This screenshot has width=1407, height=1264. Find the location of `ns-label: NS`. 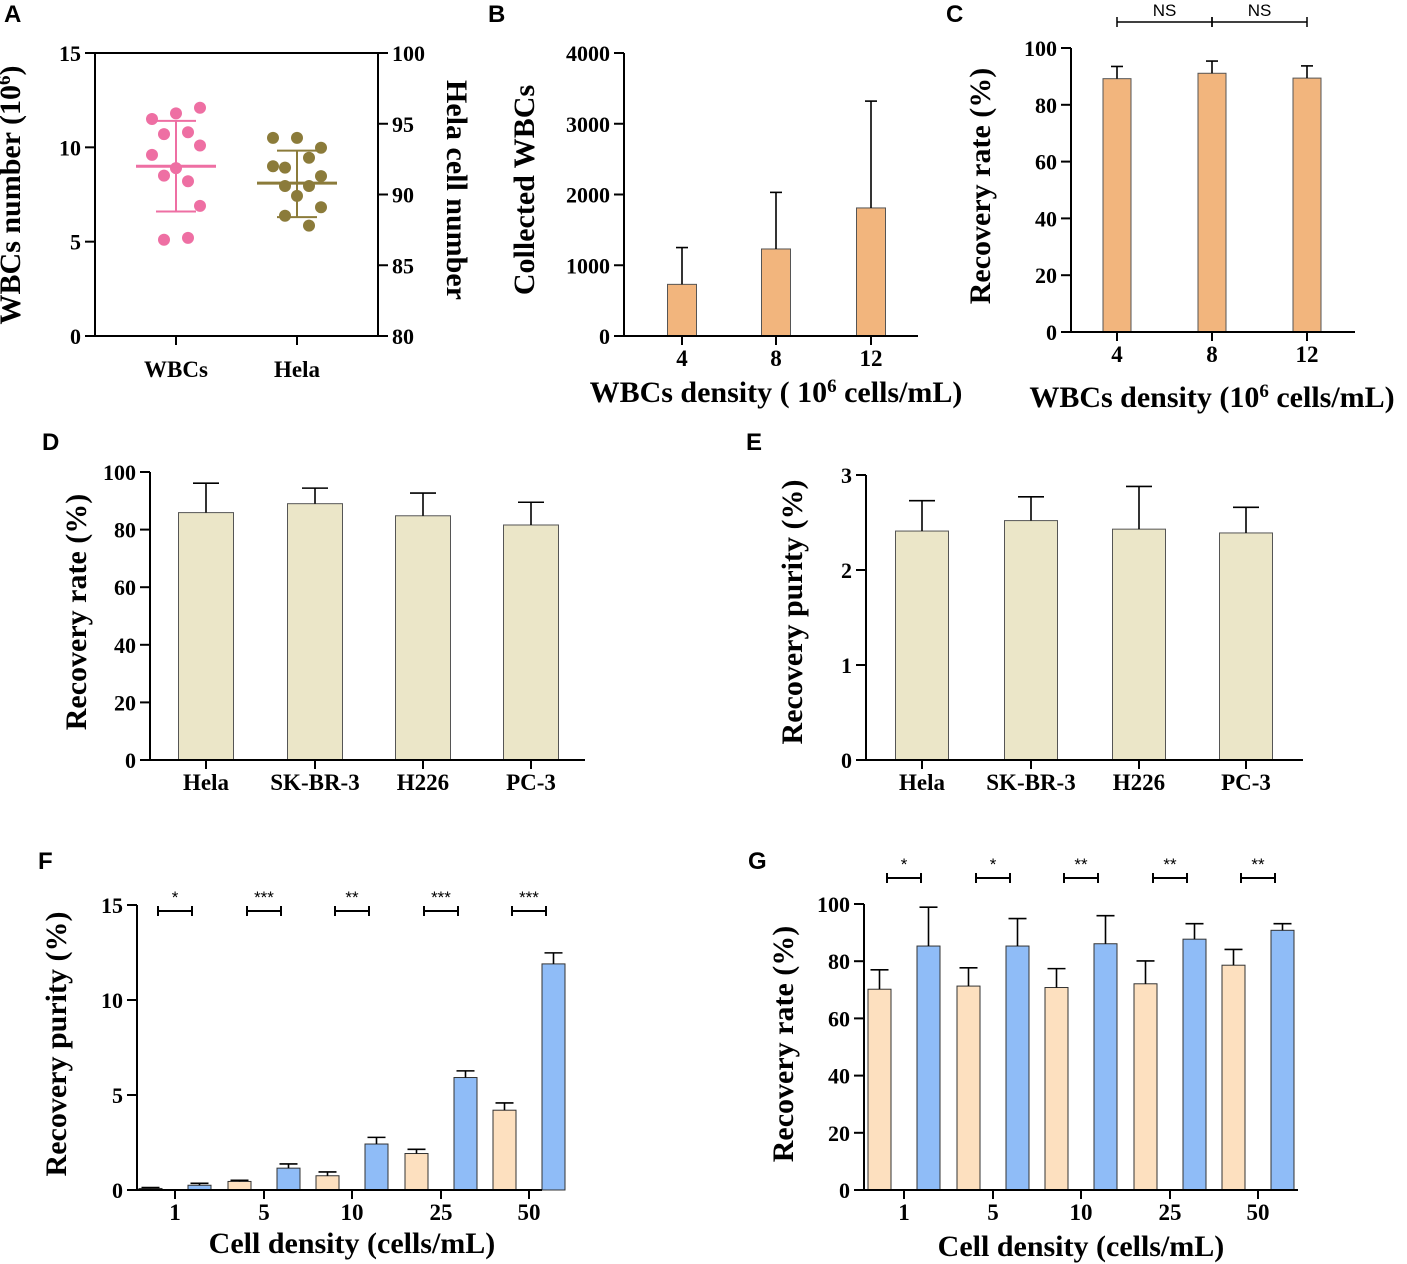

ns-label: NS is located at coordinates (1165, 10).